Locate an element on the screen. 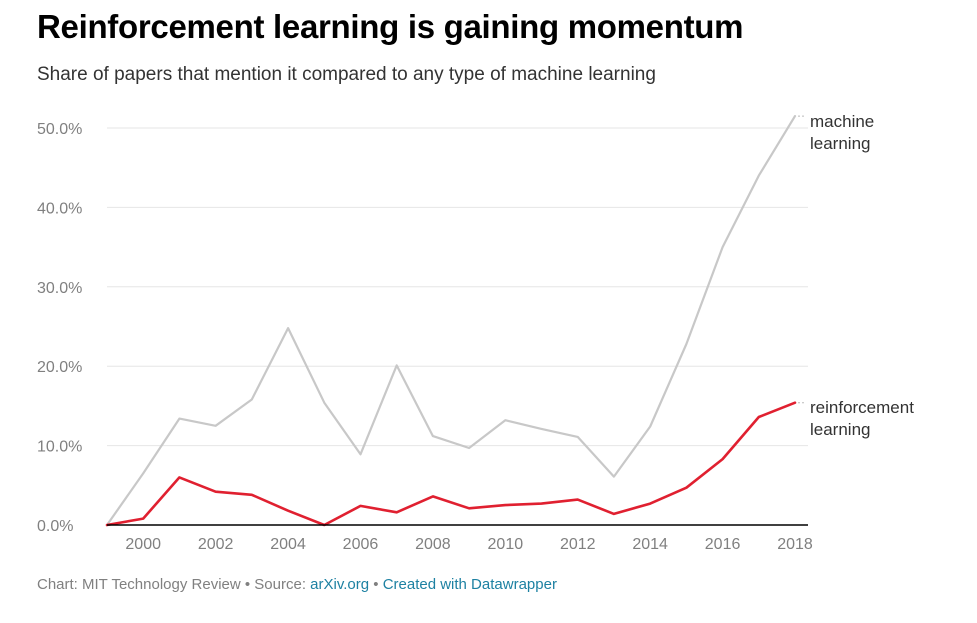 This screenshot has width=977, height=623. x-tick-label: 2010 is located at coordinates (506, 544).